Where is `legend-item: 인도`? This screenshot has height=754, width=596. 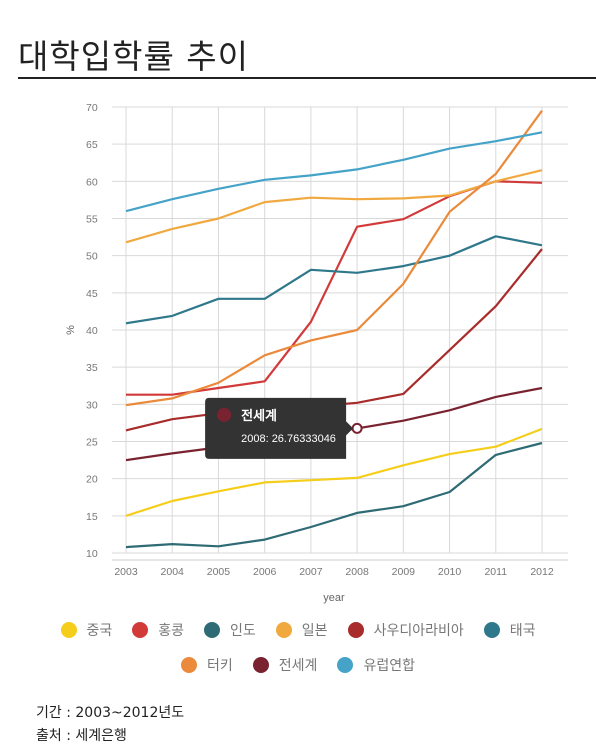
legend-item: 인도 is located at coordinates (230, 630).